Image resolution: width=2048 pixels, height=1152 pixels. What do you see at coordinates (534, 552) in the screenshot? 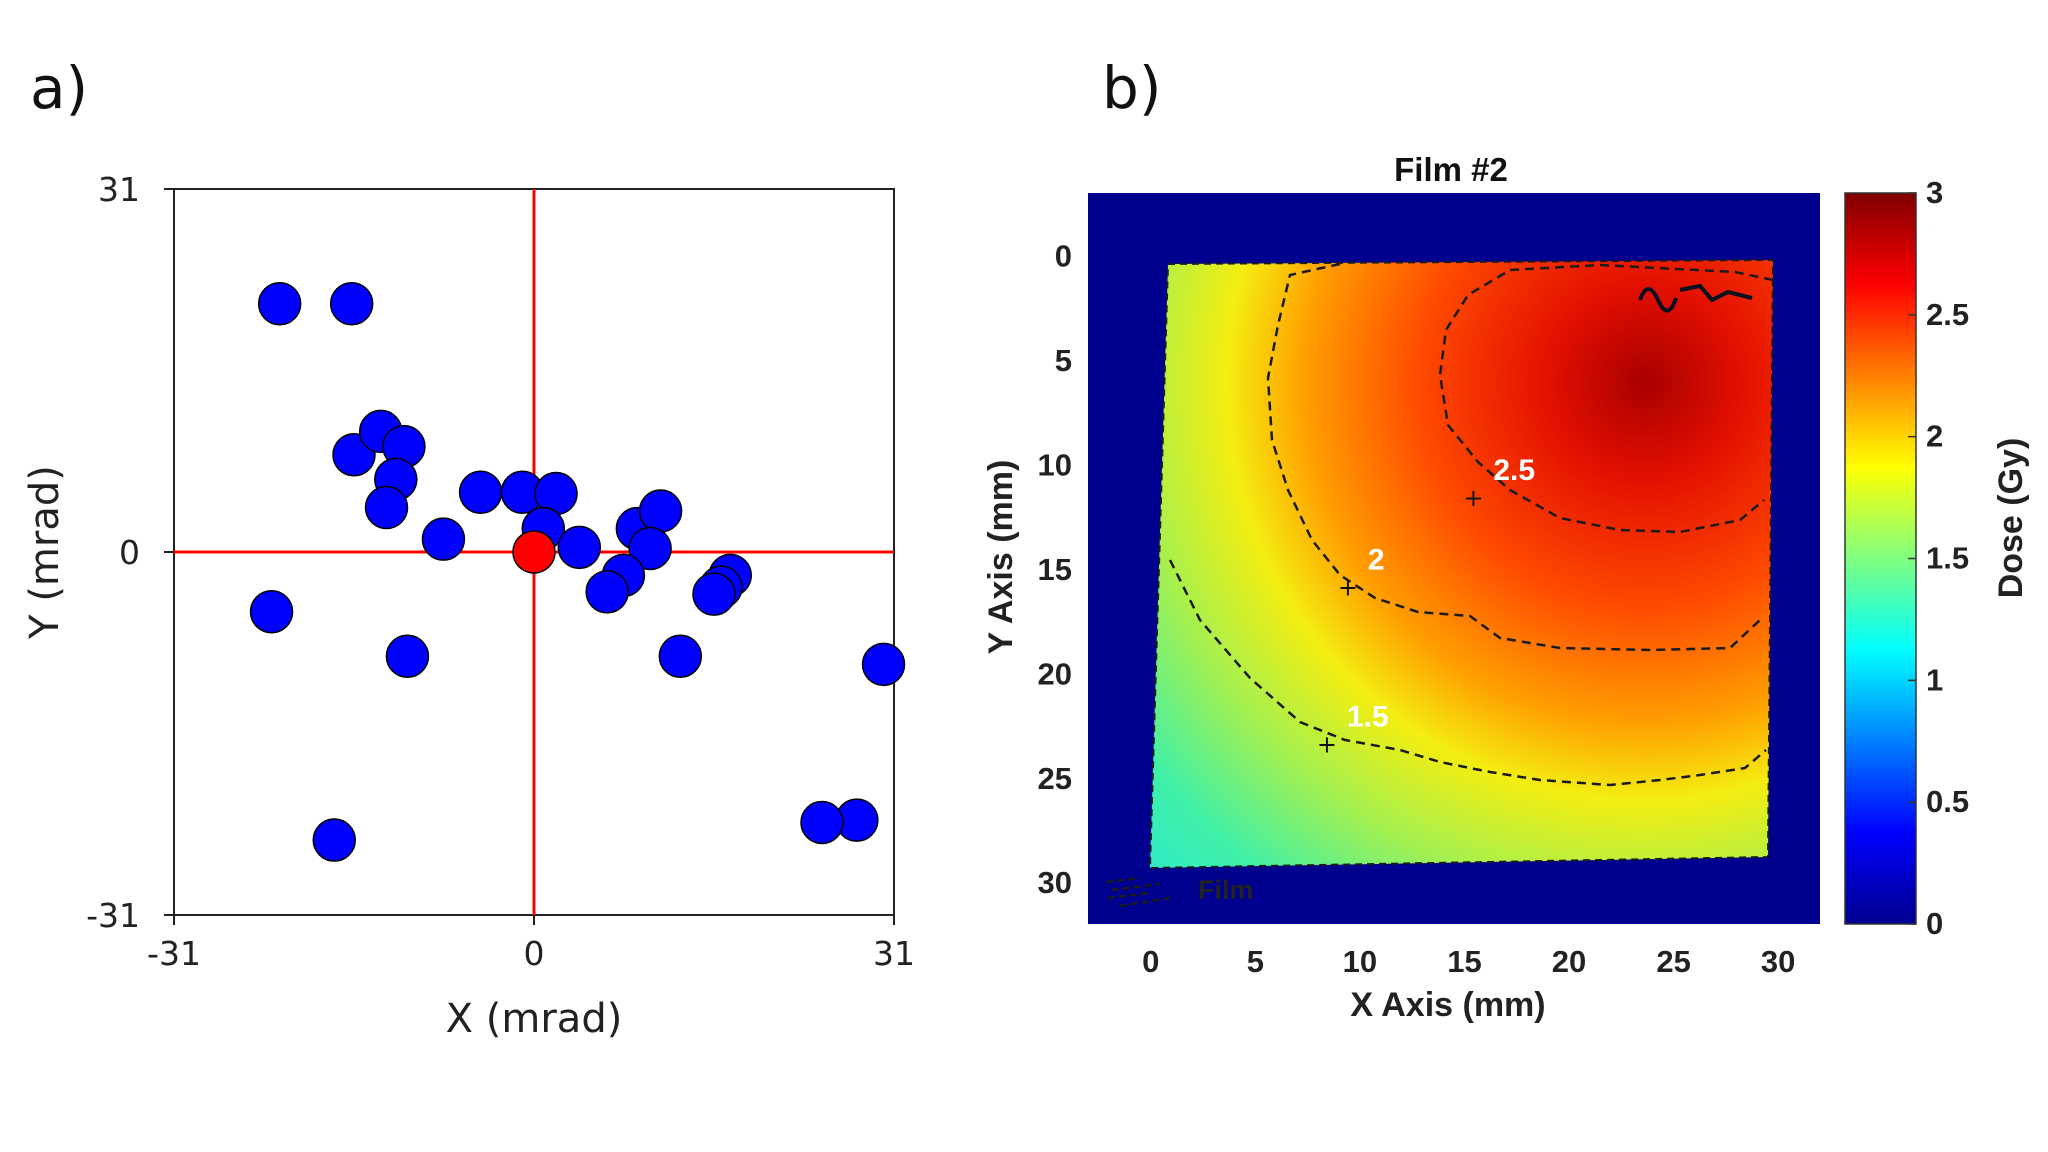
I see `origin-point` at bounding box center [534, 552].